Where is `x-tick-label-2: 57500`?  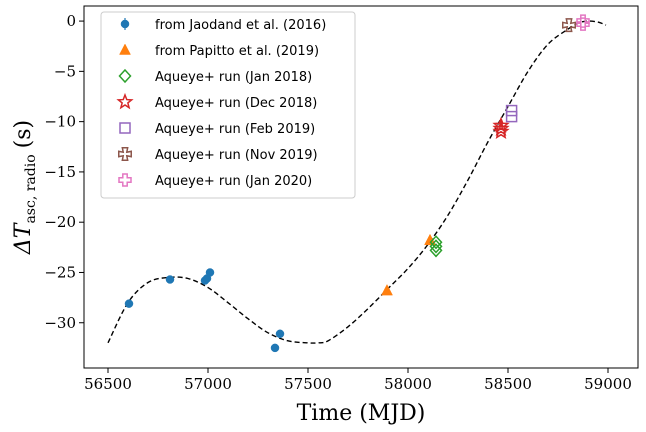 x-tick-label-2: 57500 is located at coordinates (308, 384).